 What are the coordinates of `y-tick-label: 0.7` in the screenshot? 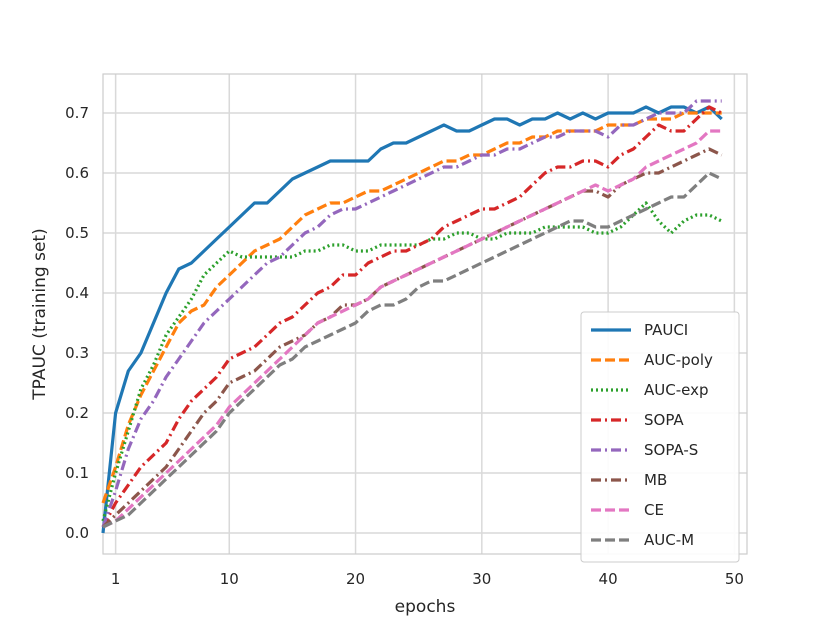 It's located at (77, 113).